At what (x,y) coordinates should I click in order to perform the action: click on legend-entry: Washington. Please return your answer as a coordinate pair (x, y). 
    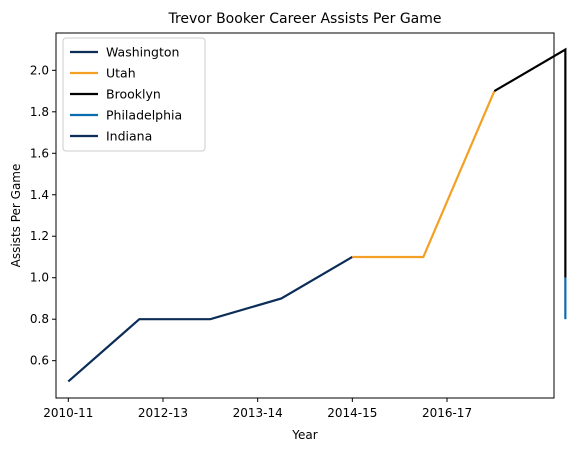
    Looking at the image, I should click on (142, 52).